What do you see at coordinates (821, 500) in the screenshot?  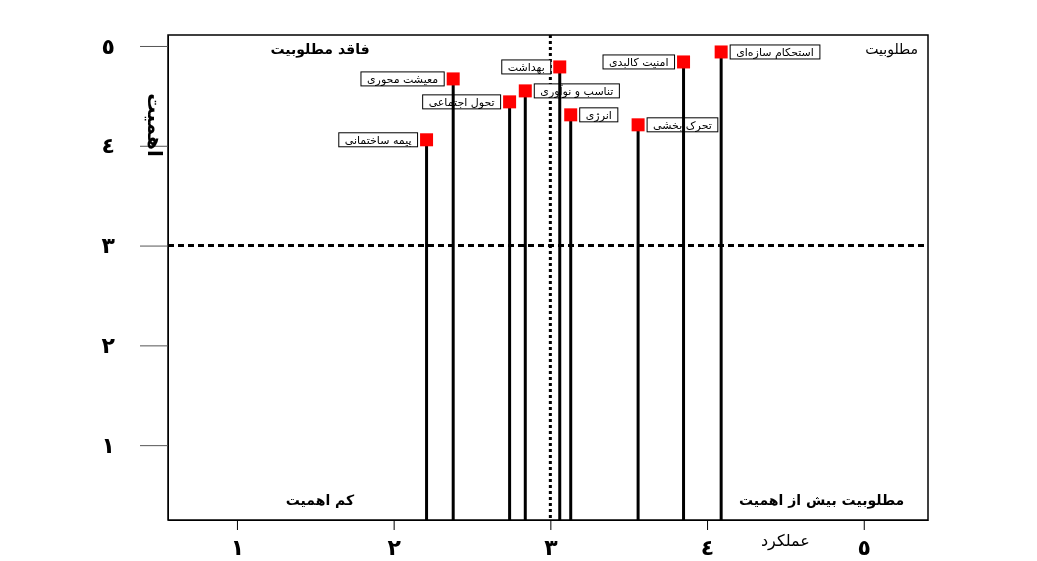 I see `annotation: مطلوبیت بیش از اهمیت` at bounding box center [821, 500].